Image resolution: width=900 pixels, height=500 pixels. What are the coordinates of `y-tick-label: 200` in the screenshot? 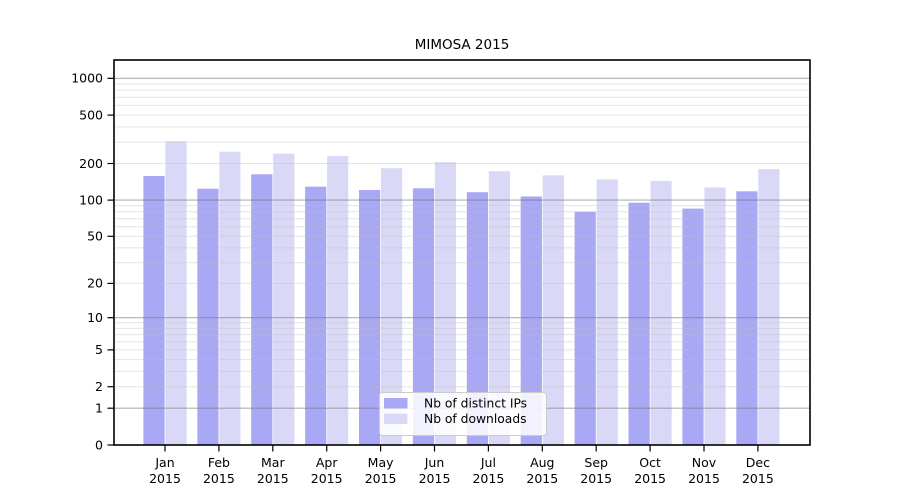 It's located at (91, 163).